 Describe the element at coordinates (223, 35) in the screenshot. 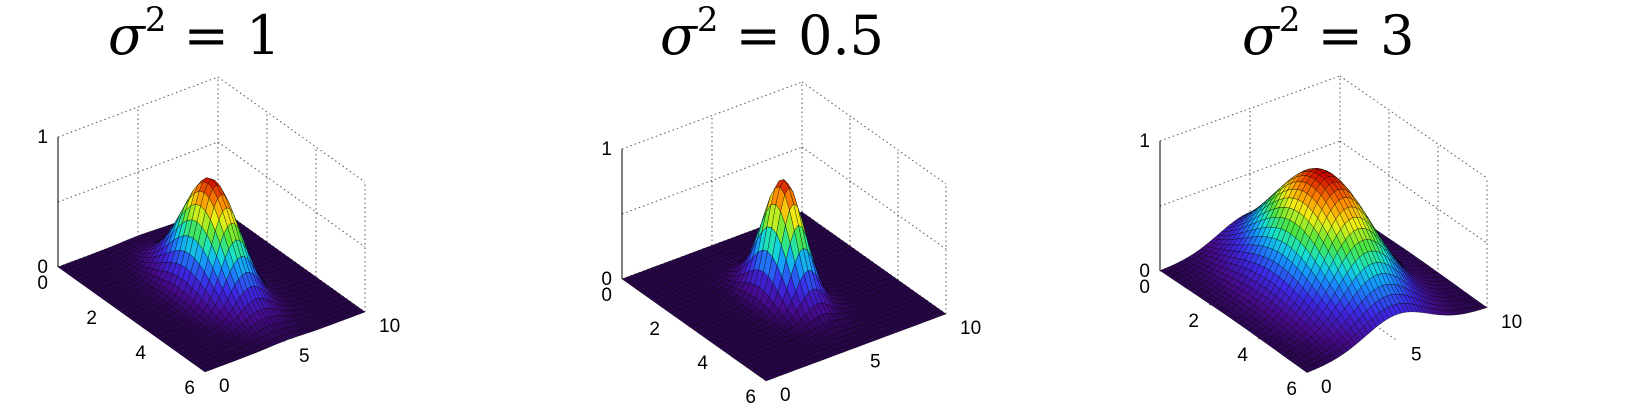

I see `title-rest: = 1` at that location.